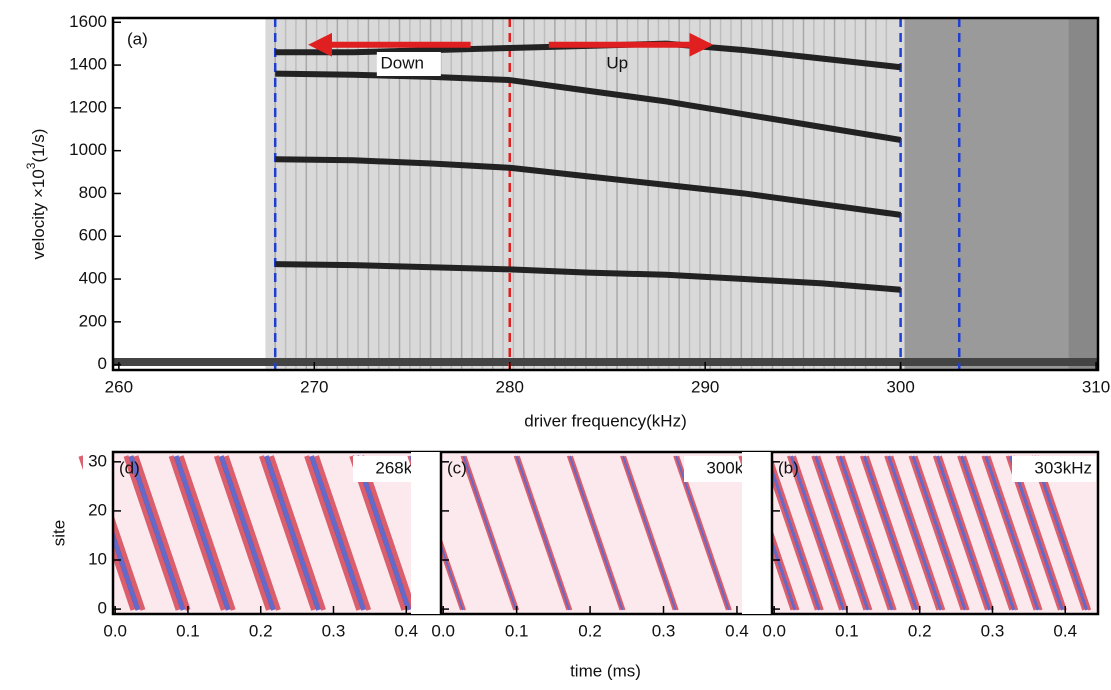 The width and height of the screenshot is (1111, 690). Describe the element at coordinates (38, 214) in the screenshot. I see `y-axis-title-text: velocity ×10` at that location.